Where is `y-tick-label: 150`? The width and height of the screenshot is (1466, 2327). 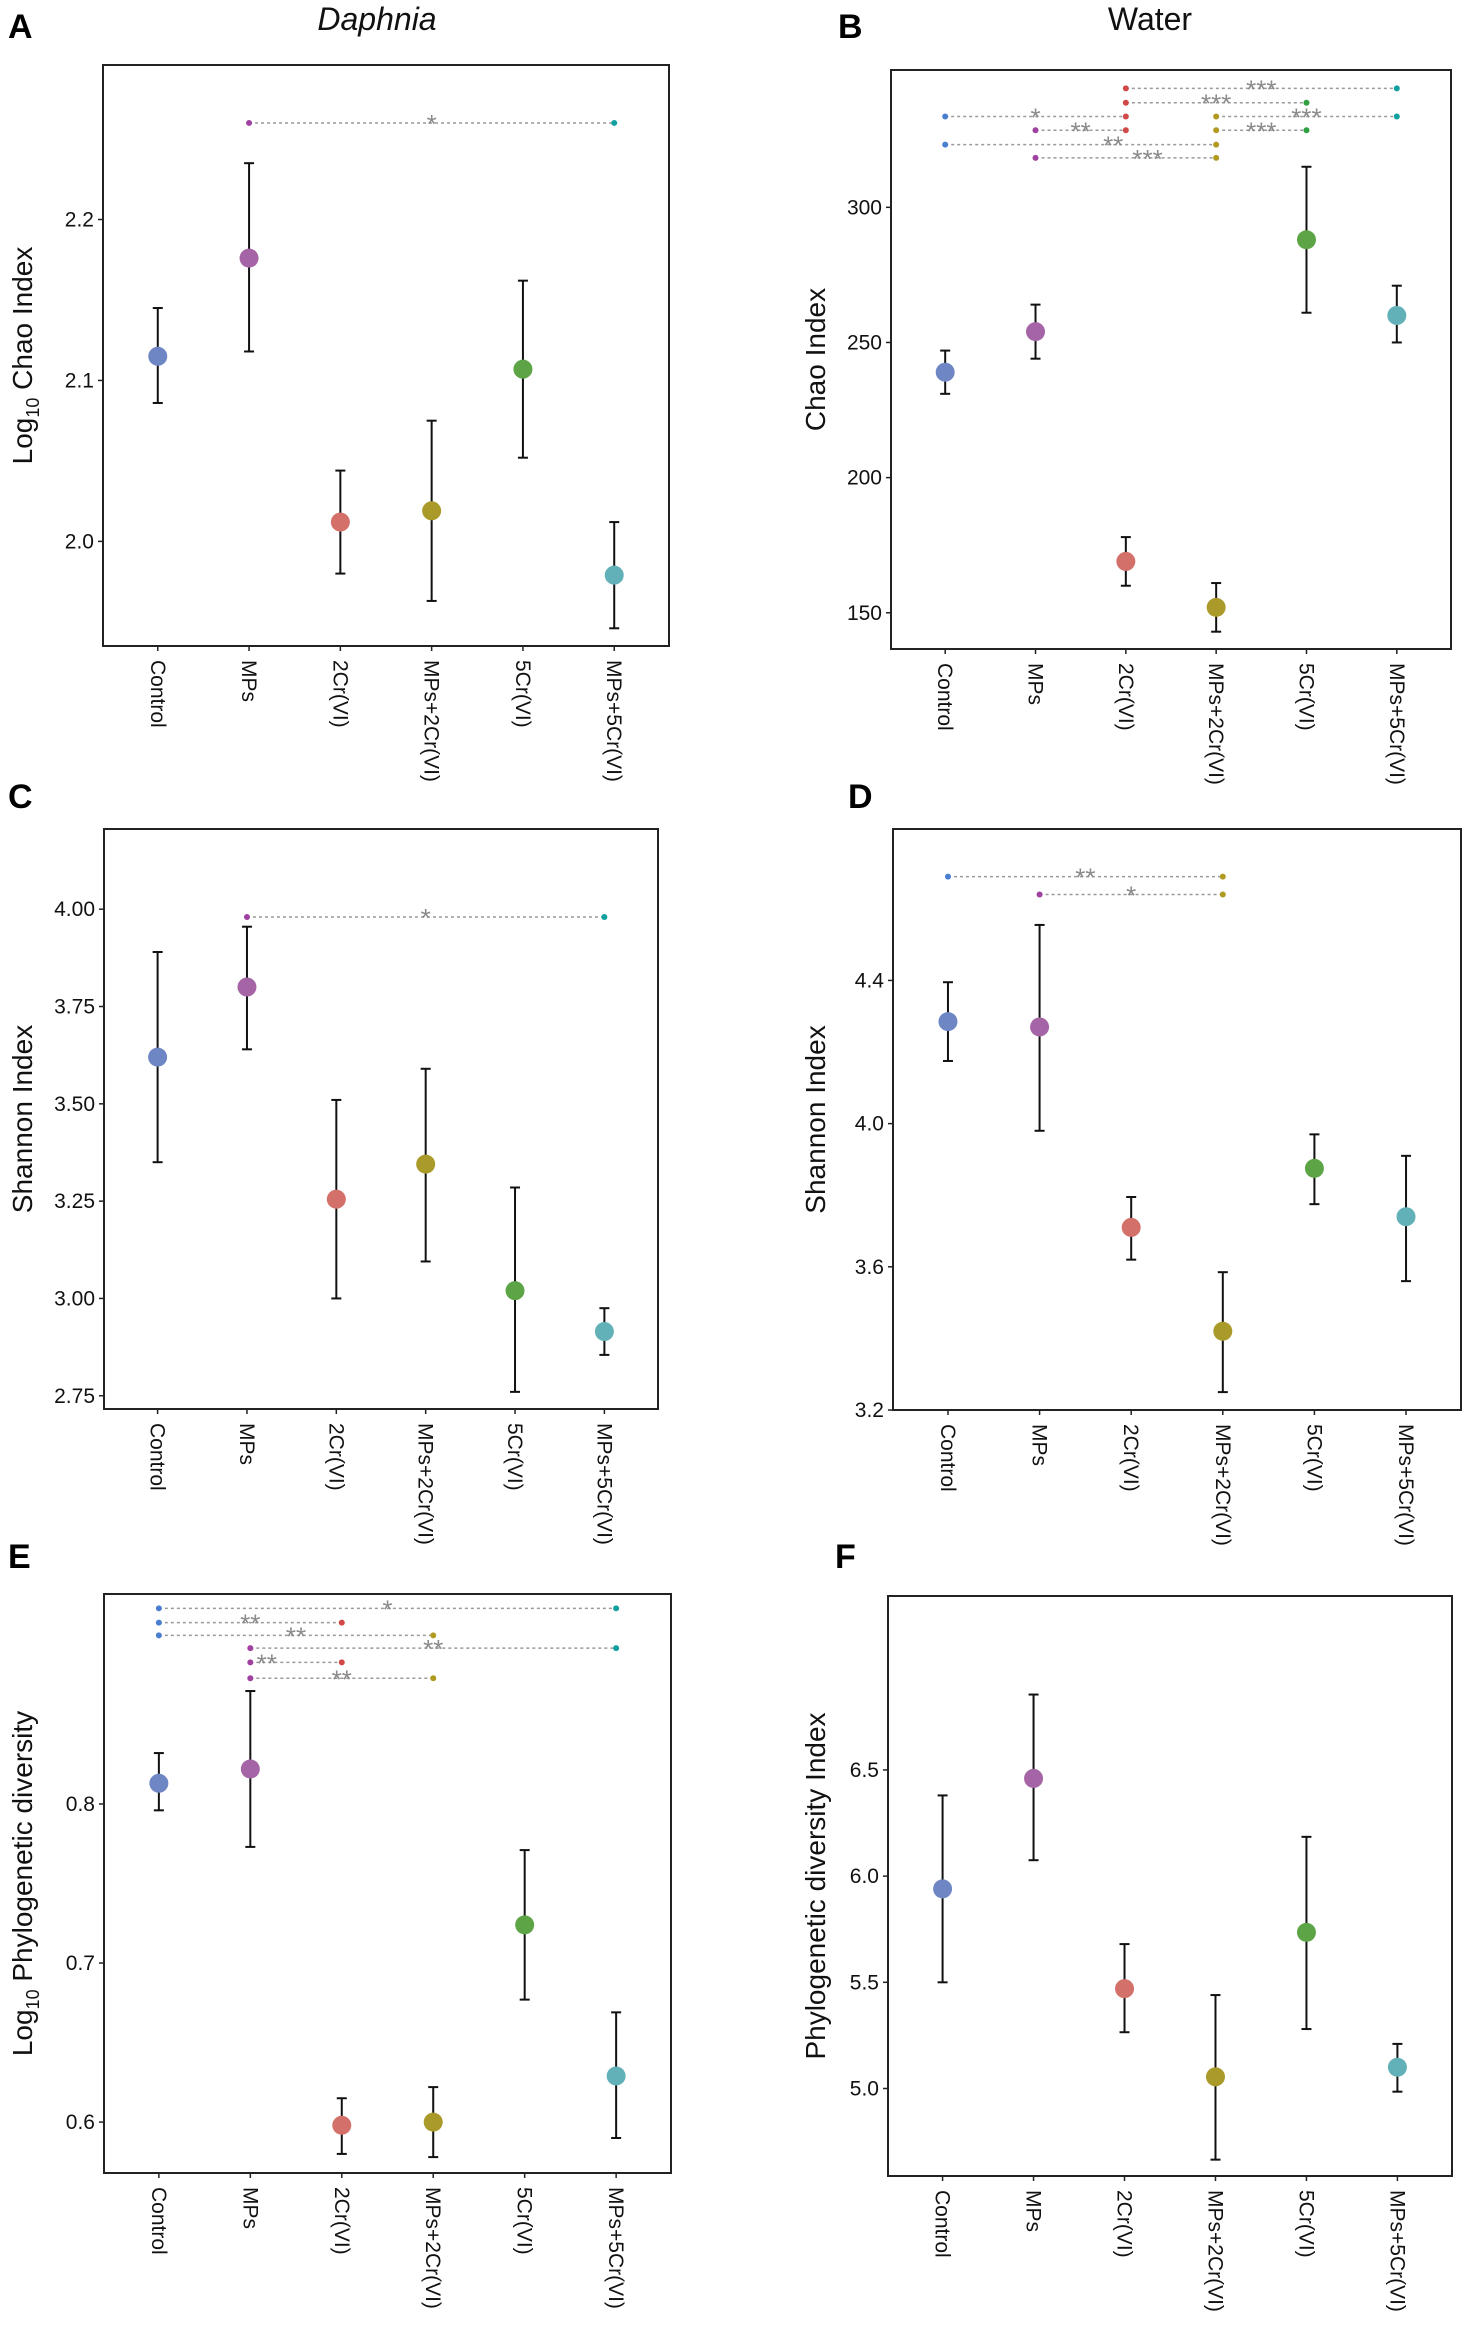
y-tick-label: 150 is located at coordinates (864, 613).